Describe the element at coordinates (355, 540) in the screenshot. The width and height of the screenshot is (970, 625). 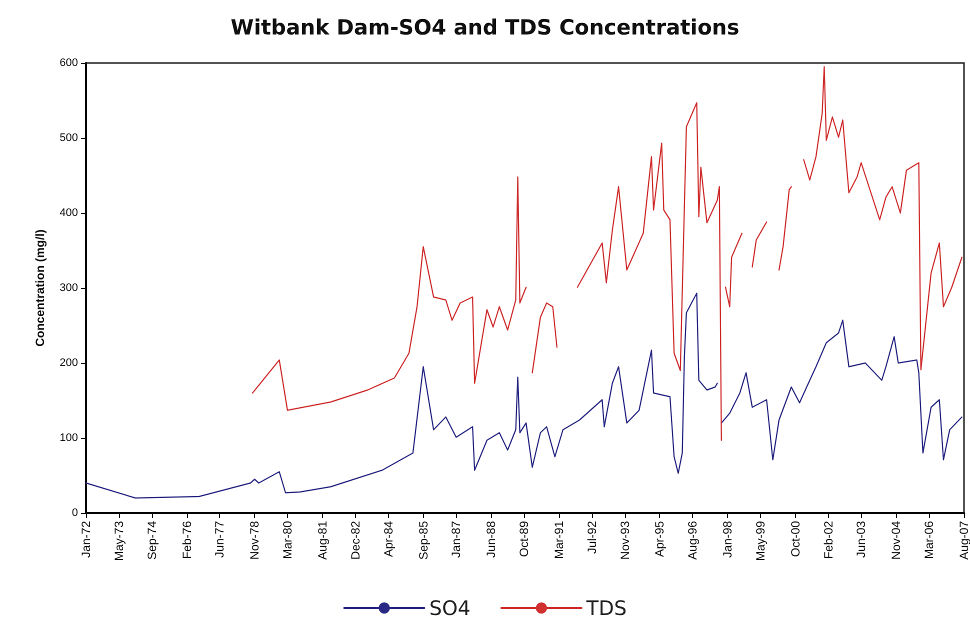
I see `x-tick-label: Dec-82` at that location.